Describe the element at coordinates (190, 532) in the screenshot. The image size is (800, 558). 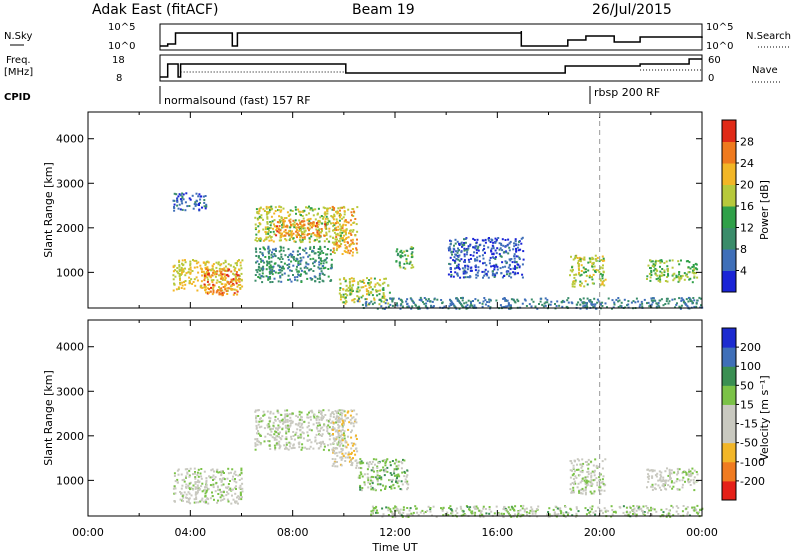
I see `x-tick-label: 04:00` at that location.